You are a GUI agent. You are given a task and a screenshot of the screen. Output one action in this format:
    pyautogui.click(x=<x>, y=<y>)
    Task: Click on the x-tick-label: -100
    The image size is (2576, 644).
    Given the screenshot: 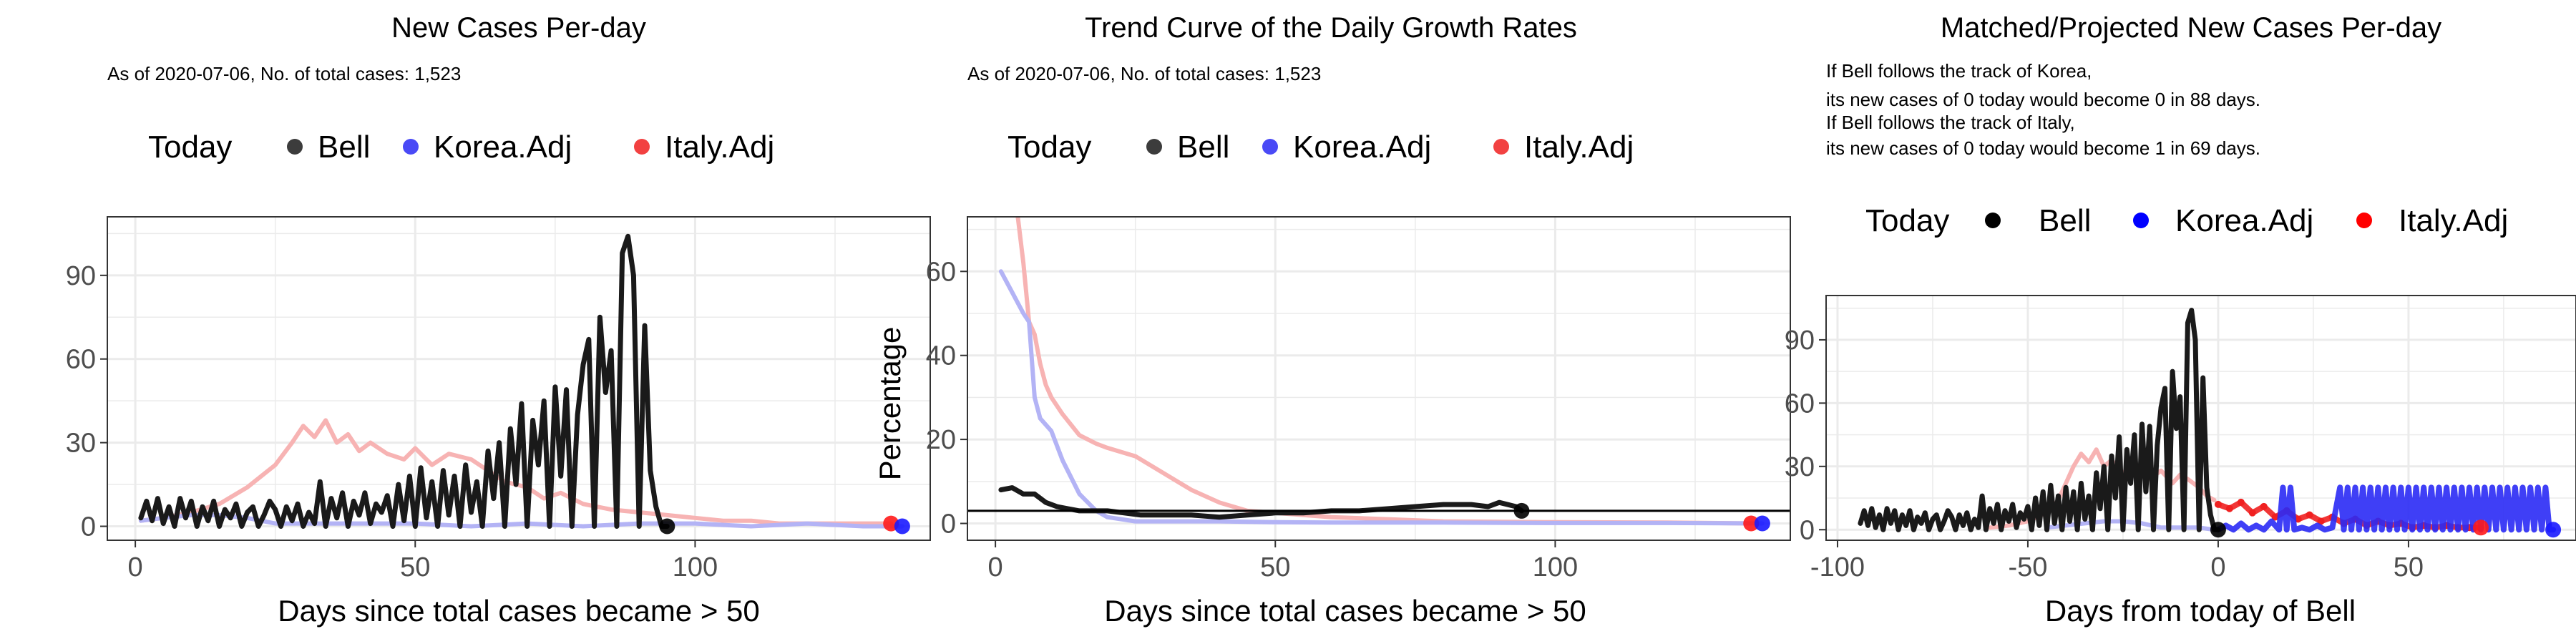 What is the action you would take?
    pyautogui.click(x=1837, y=567)
    